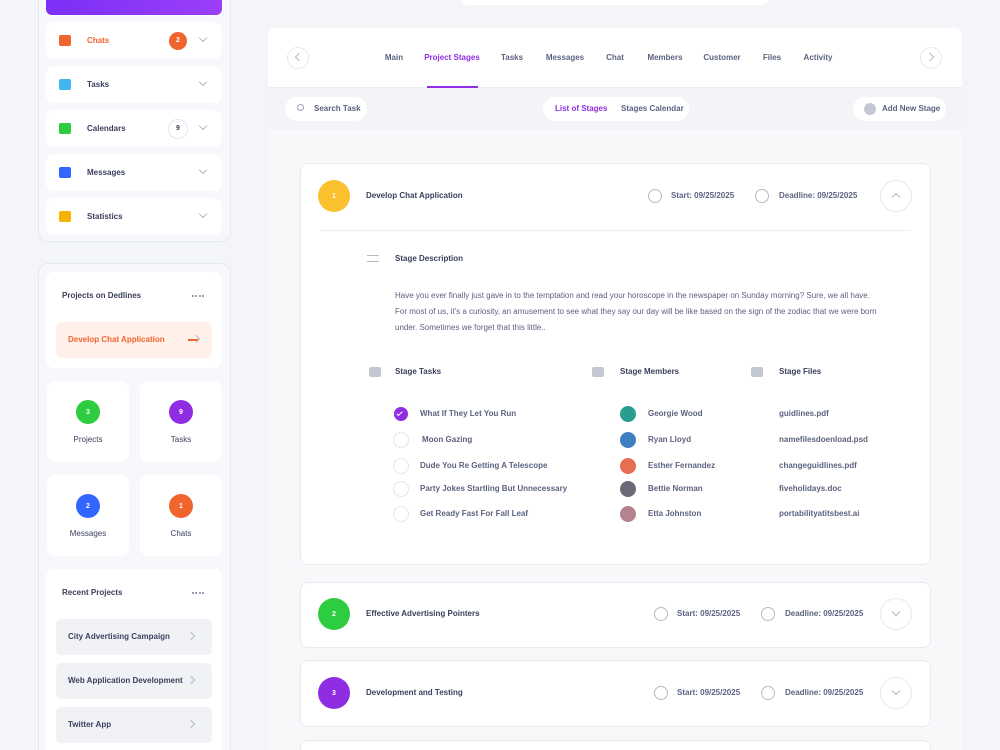  Describe the element at coordinates (772, 57) in the screenshot. I see `tab: Files` at that location.